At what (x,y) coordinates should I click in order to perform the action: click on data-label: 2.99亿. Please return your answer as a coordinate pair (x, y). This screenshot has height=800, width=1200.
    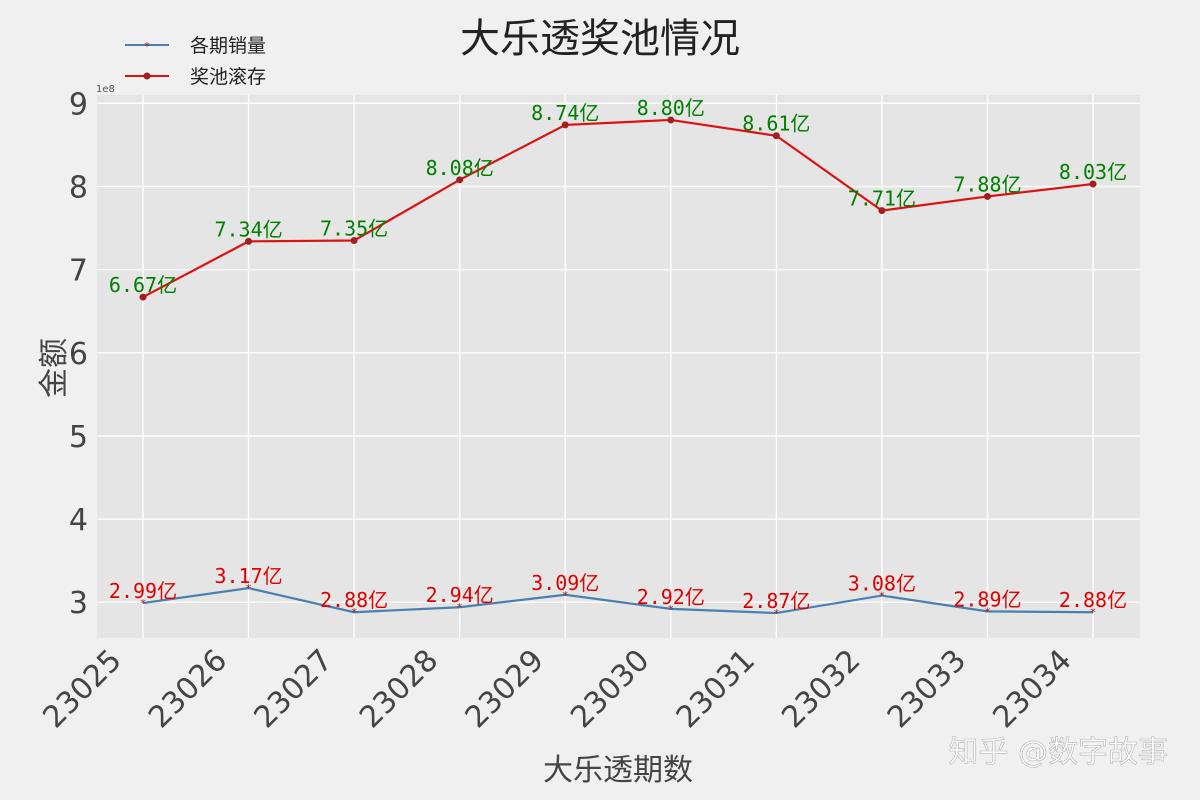
    Looking at the image, I should click on (143, 591).